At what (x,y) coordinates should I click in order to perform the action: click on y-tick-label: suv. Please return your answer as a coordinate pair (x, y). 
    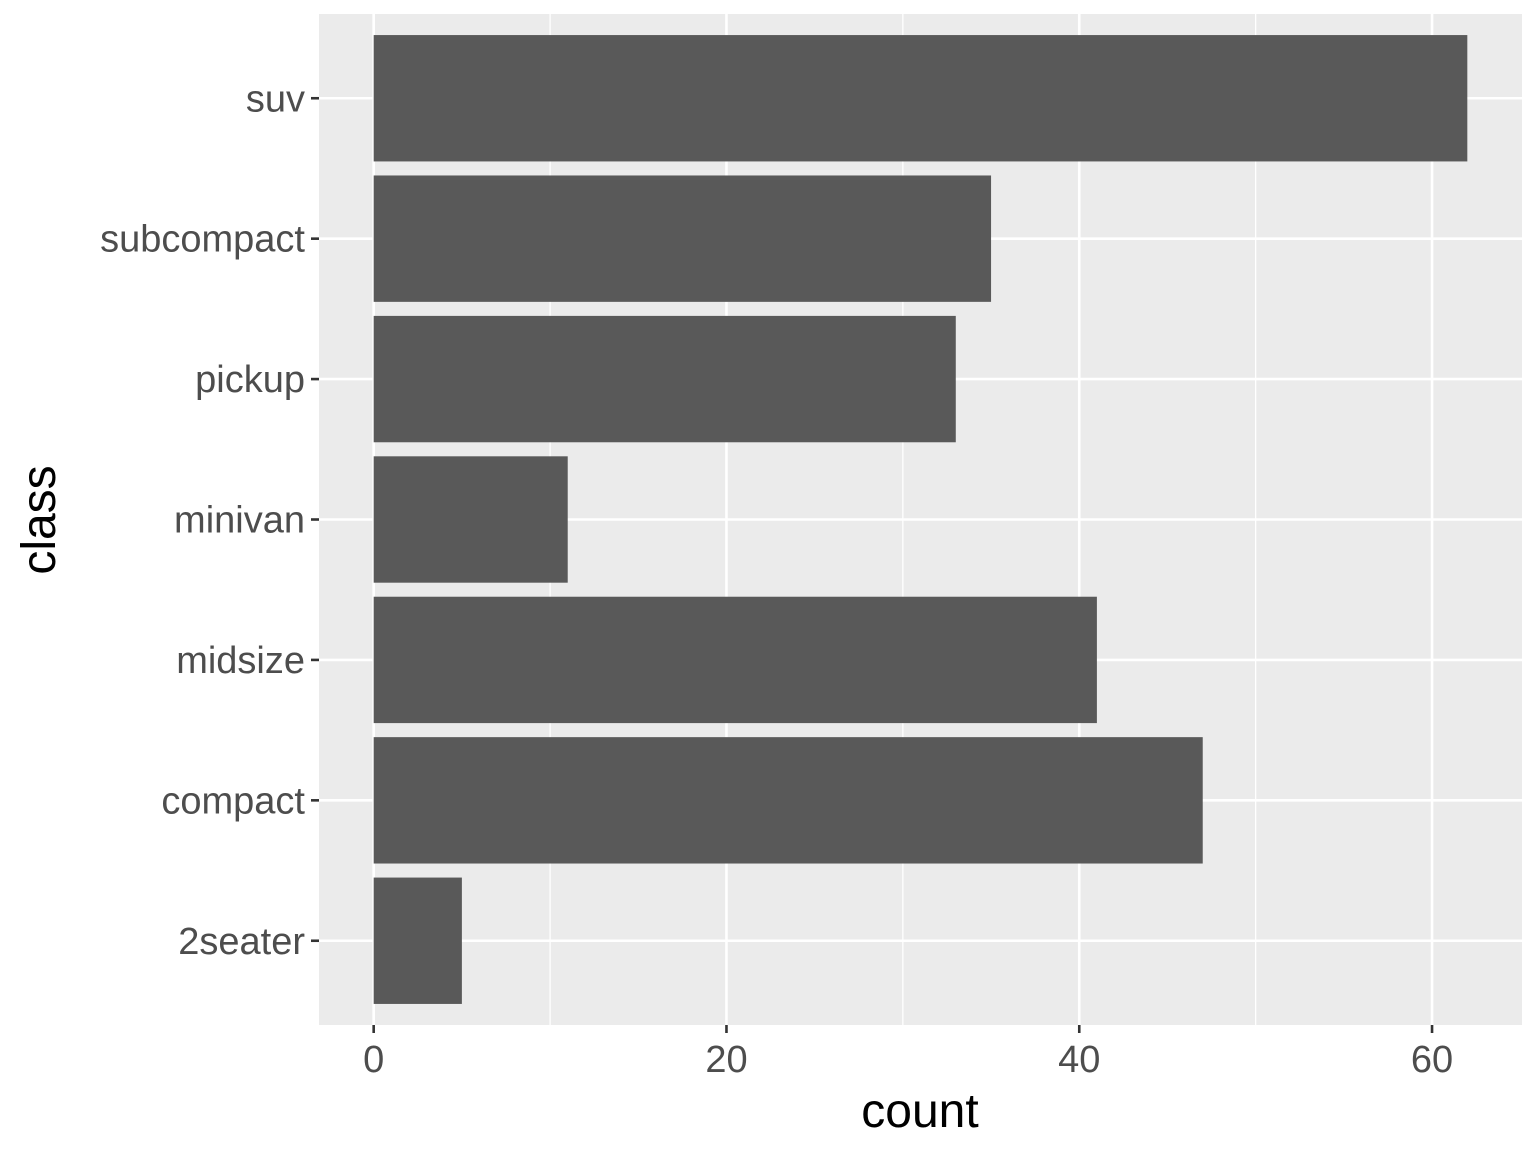
    Looking at the image, I should click on (275, 99).